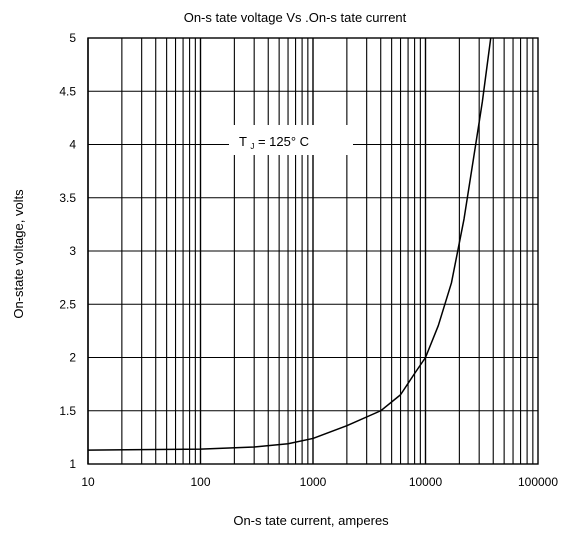 This screenshot has height=534, width=566. What do you see at coordinates (311, 520) in the screenshot?
I see `x-axis-title: On-s tate current, amperes` at bounding box center [311, 520].